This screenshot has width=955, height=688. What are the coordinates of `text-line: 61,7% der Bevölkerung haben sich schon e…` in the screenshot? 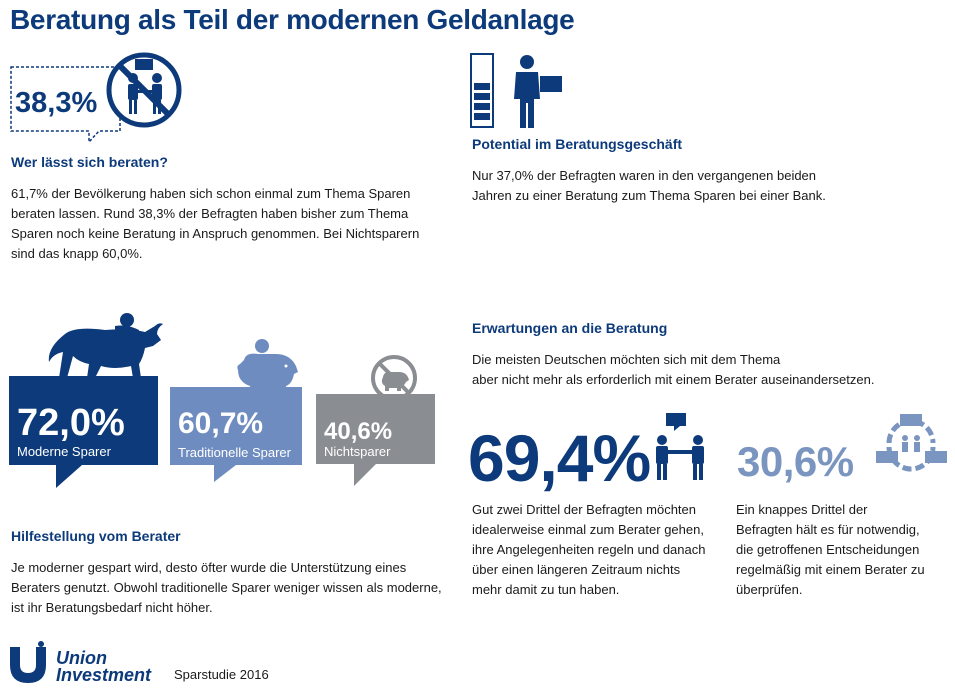 It's located at (211, 193).